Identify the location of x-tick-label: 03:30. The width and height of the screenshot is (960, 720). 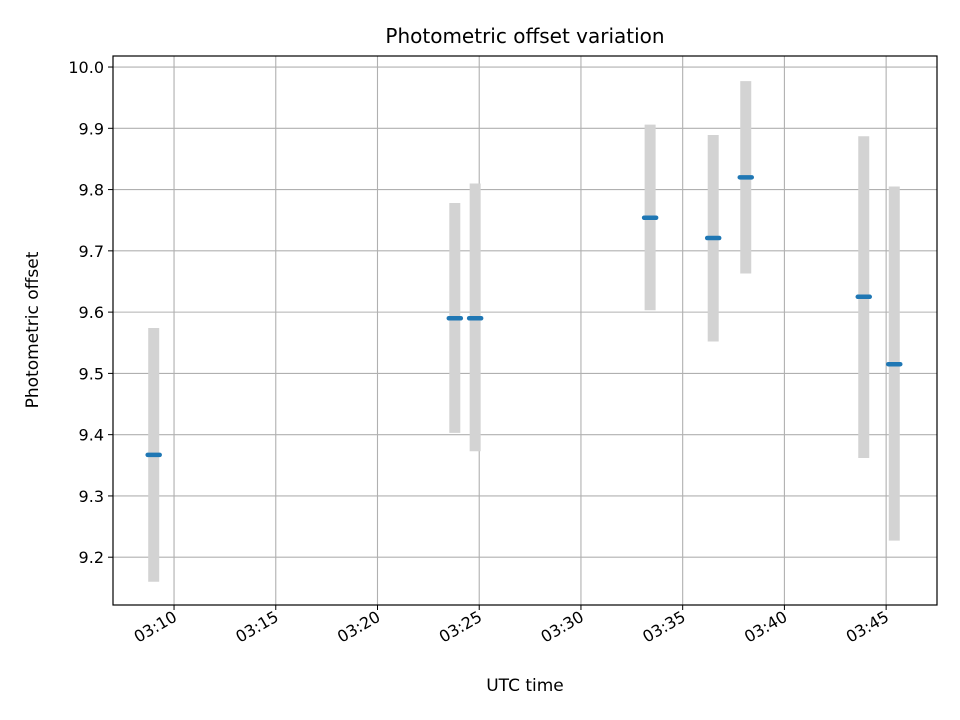
(562, 627).